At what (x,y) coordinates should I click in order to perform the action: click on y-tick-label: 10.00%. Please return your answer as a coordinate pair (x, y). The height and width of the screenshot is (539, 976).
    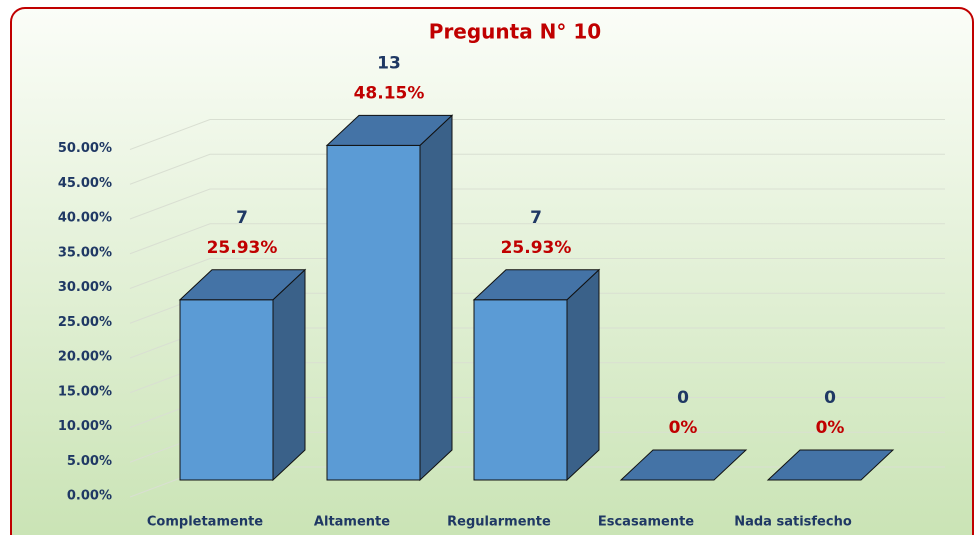
    Looking at the image, I should click on (85, 426).